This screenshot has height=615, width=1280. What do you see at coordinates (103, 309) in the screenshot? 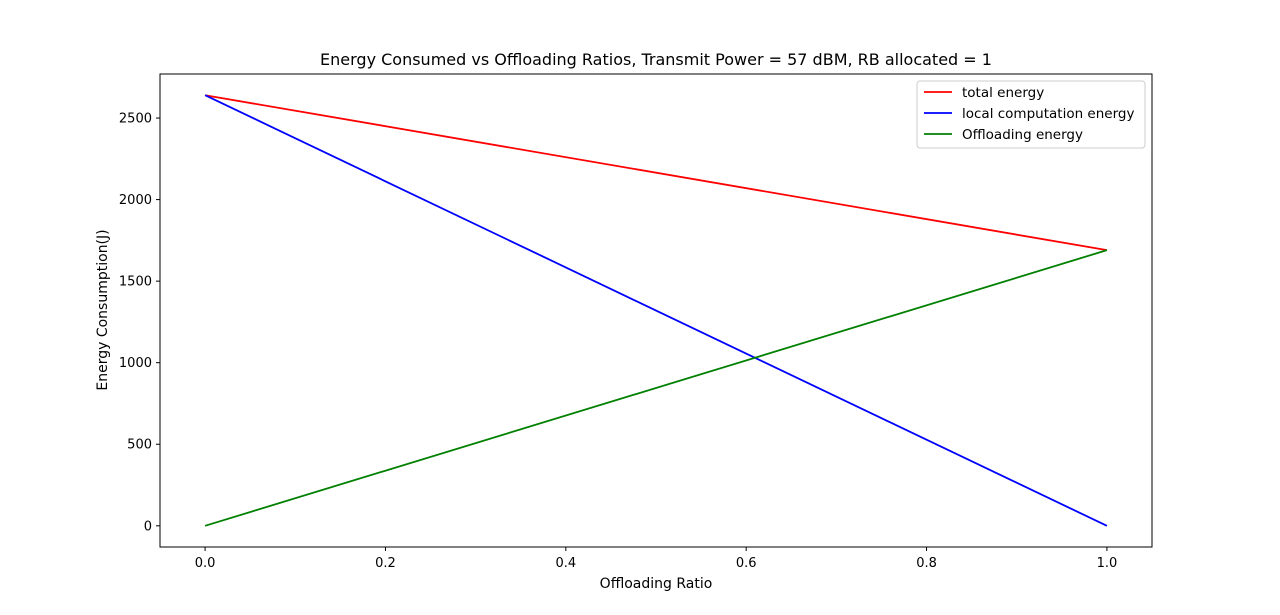
I see `y-axis-label: Energy Consumption(J)` at bounding box center [103, 309].